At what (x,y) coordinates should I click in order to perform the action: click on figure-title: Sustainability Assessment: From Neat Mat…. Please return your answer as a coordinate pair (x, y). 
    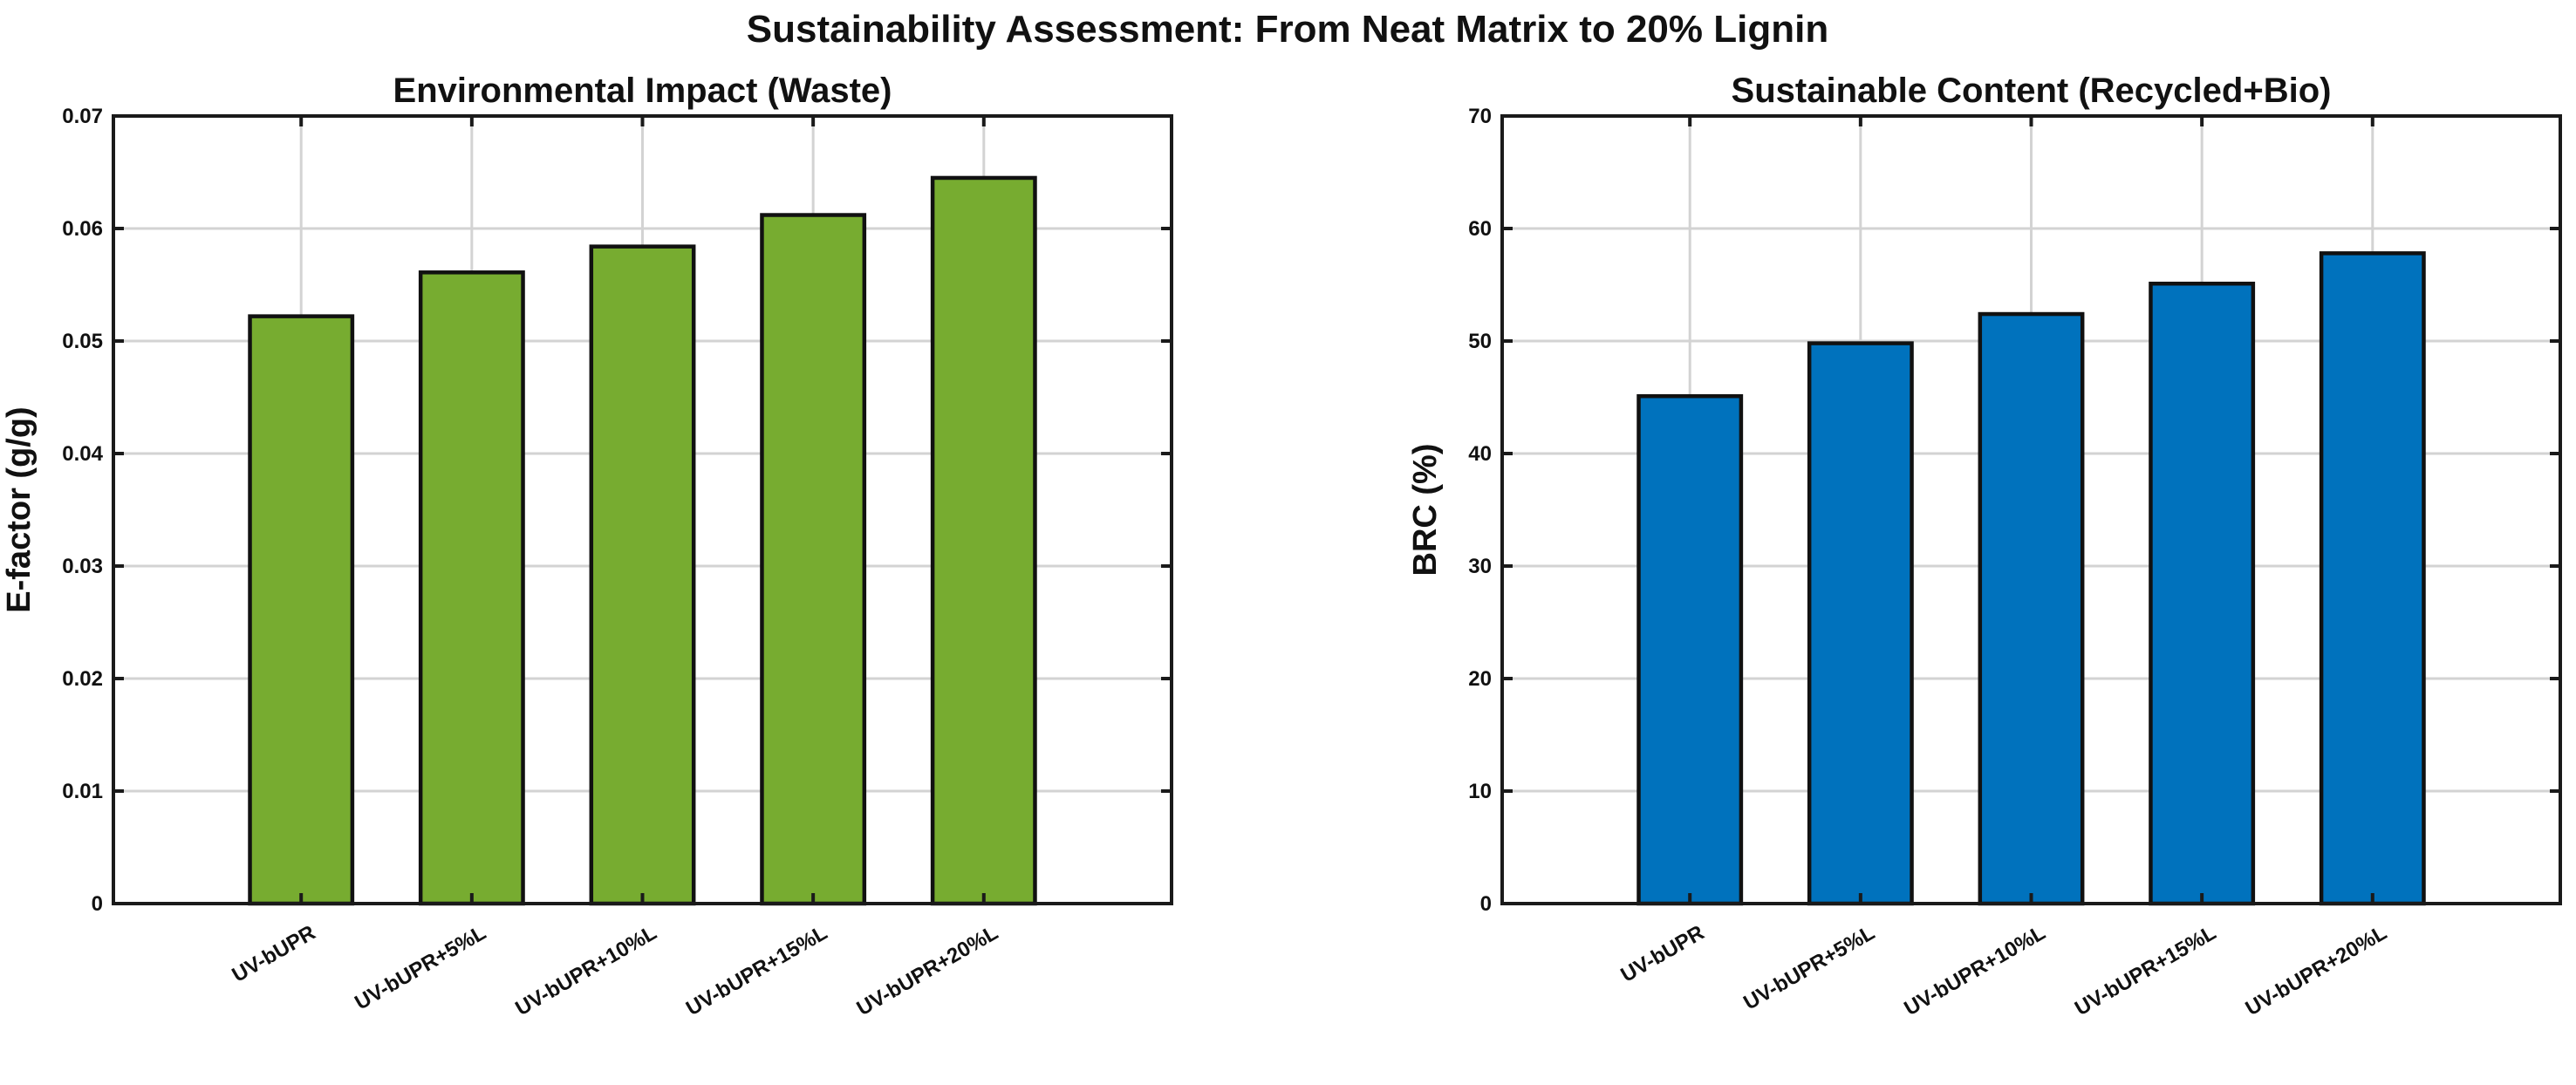
    Looking at the image, I should click on (1287, 30).